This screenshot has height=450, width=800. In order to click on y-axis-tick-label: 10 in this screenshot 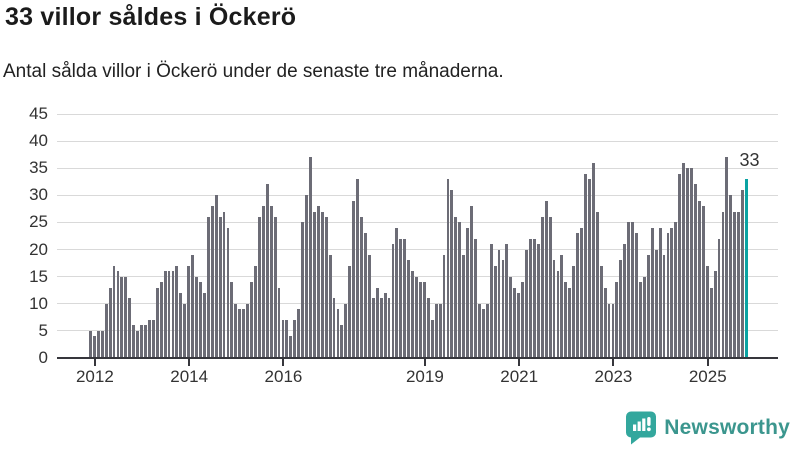, I will do `click(38, 303)`.